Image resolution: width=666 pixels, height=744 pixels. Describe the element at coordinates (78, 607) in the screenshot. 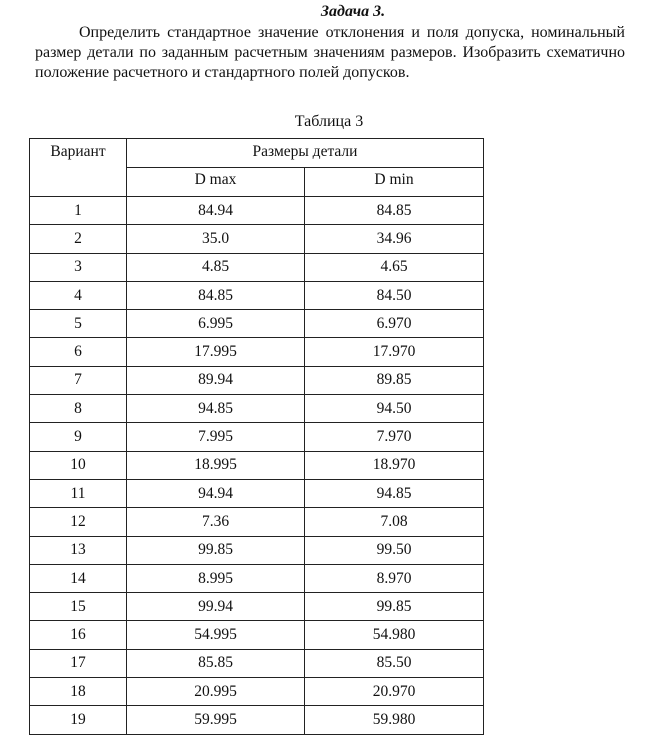

I see `cell-variant: 15` at that location.